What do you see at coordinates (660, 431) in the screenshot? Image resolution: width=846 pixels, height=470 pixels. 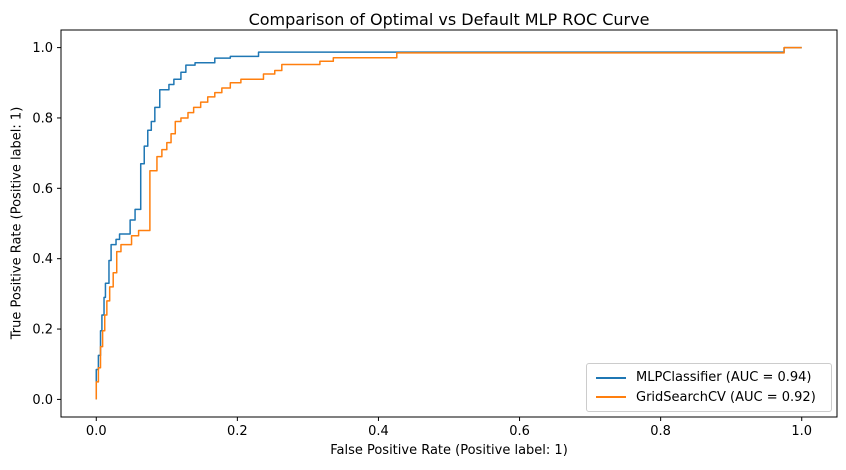 I see `x-tick-label: 0.8` at bounding box center [660, 431].